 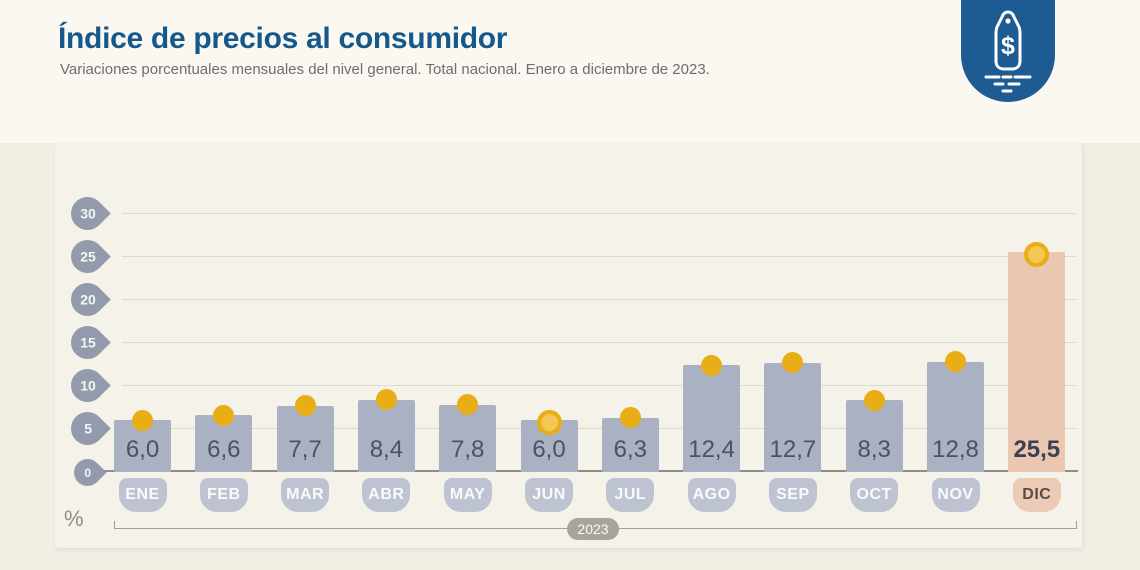 What do you see at coordinates (305, 449) in the screenshot?
I see `value-label-MAR: 7,7` at bounding box center [305, 449].